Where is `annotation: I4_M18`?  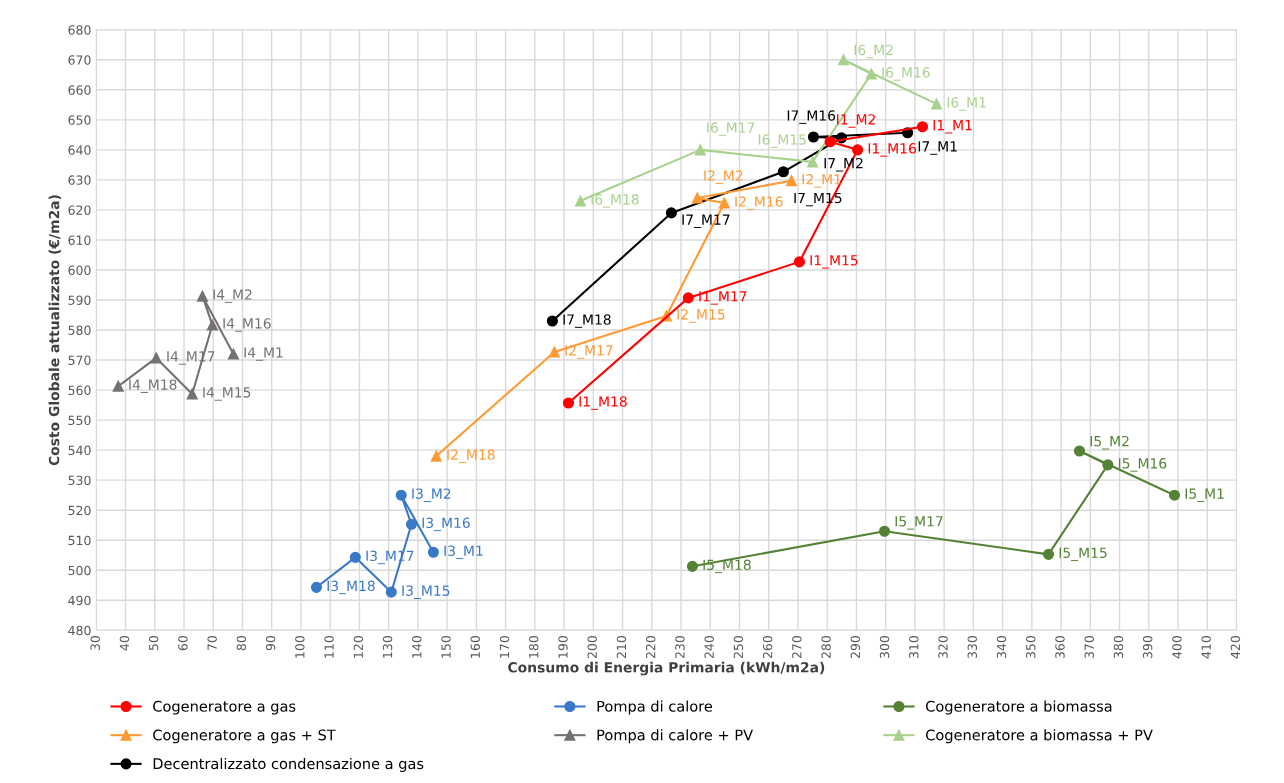 annotation: I4_M18 is located at coordinates (153, 386).